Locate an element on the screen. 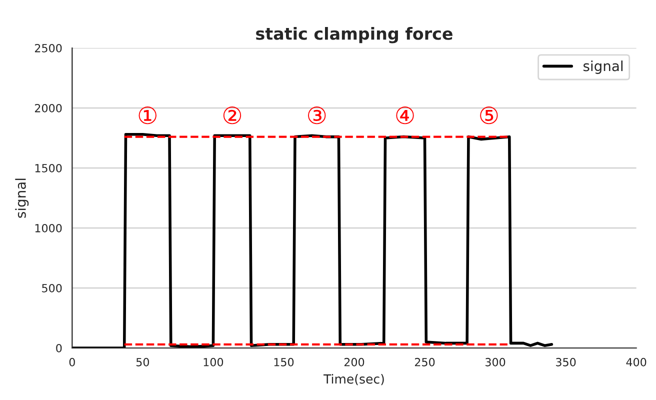 Image resolution: width=656 pixels, height=400 pixels. x-tick-label: 400 is located at coordinates (636, 362).